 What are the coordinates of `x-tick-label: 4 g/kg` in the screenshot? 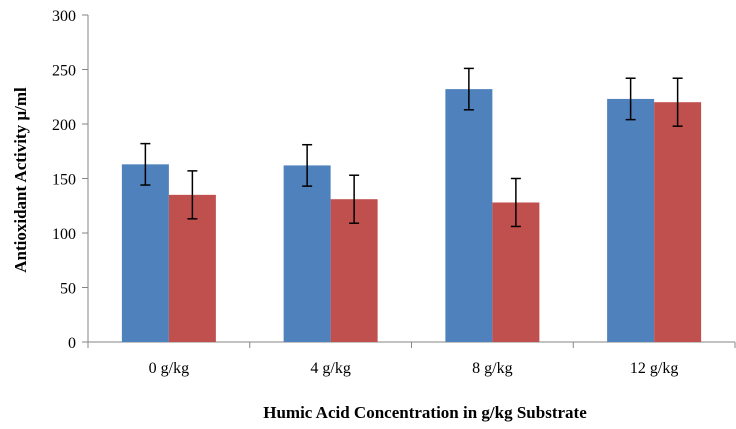 It's located at (330, 368).